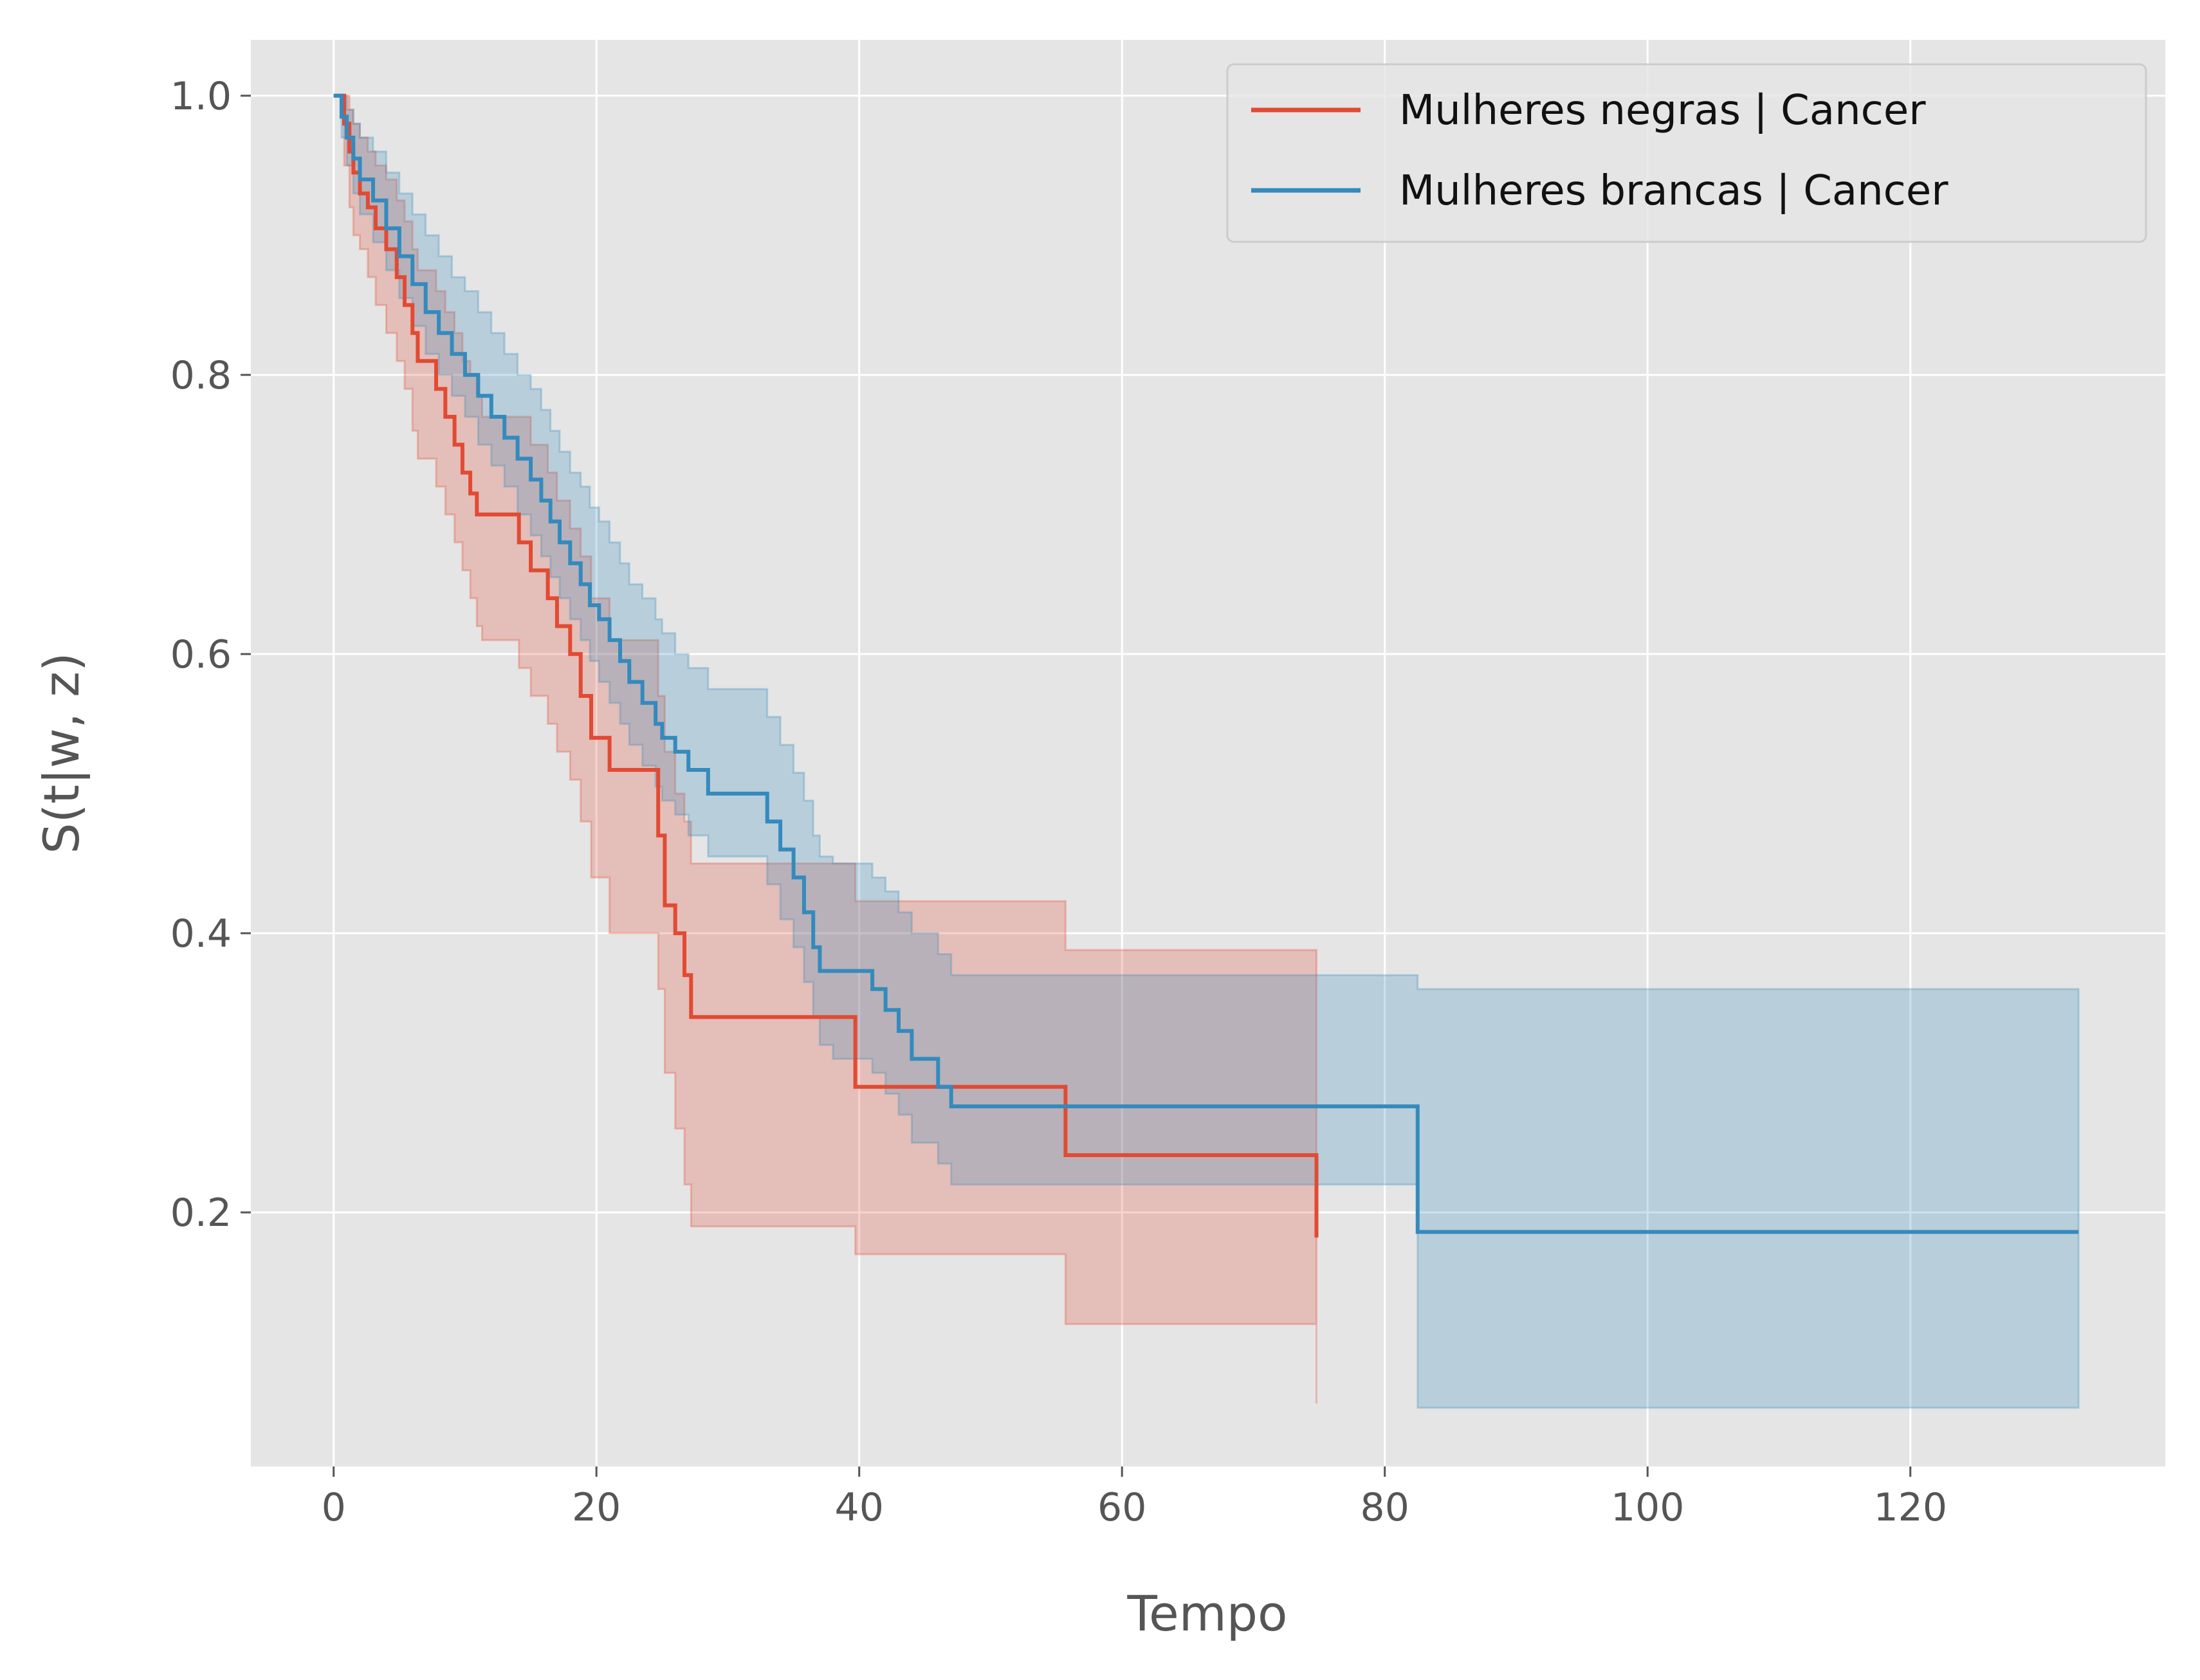 The width and height of the screenshot is (2200, 1680). I want to click on legend-label-negras: Mulheres negras | Cancer, so click(1662, 110).